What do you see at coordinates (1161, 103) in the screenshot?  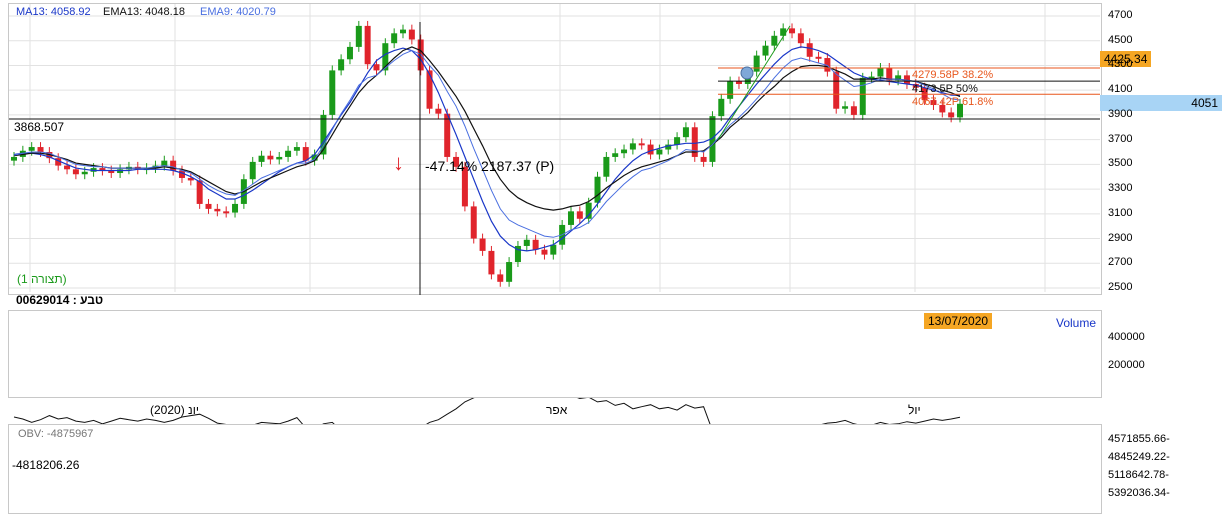 I see `current-price-tag: 4051` at bounding box center [1161, 103].